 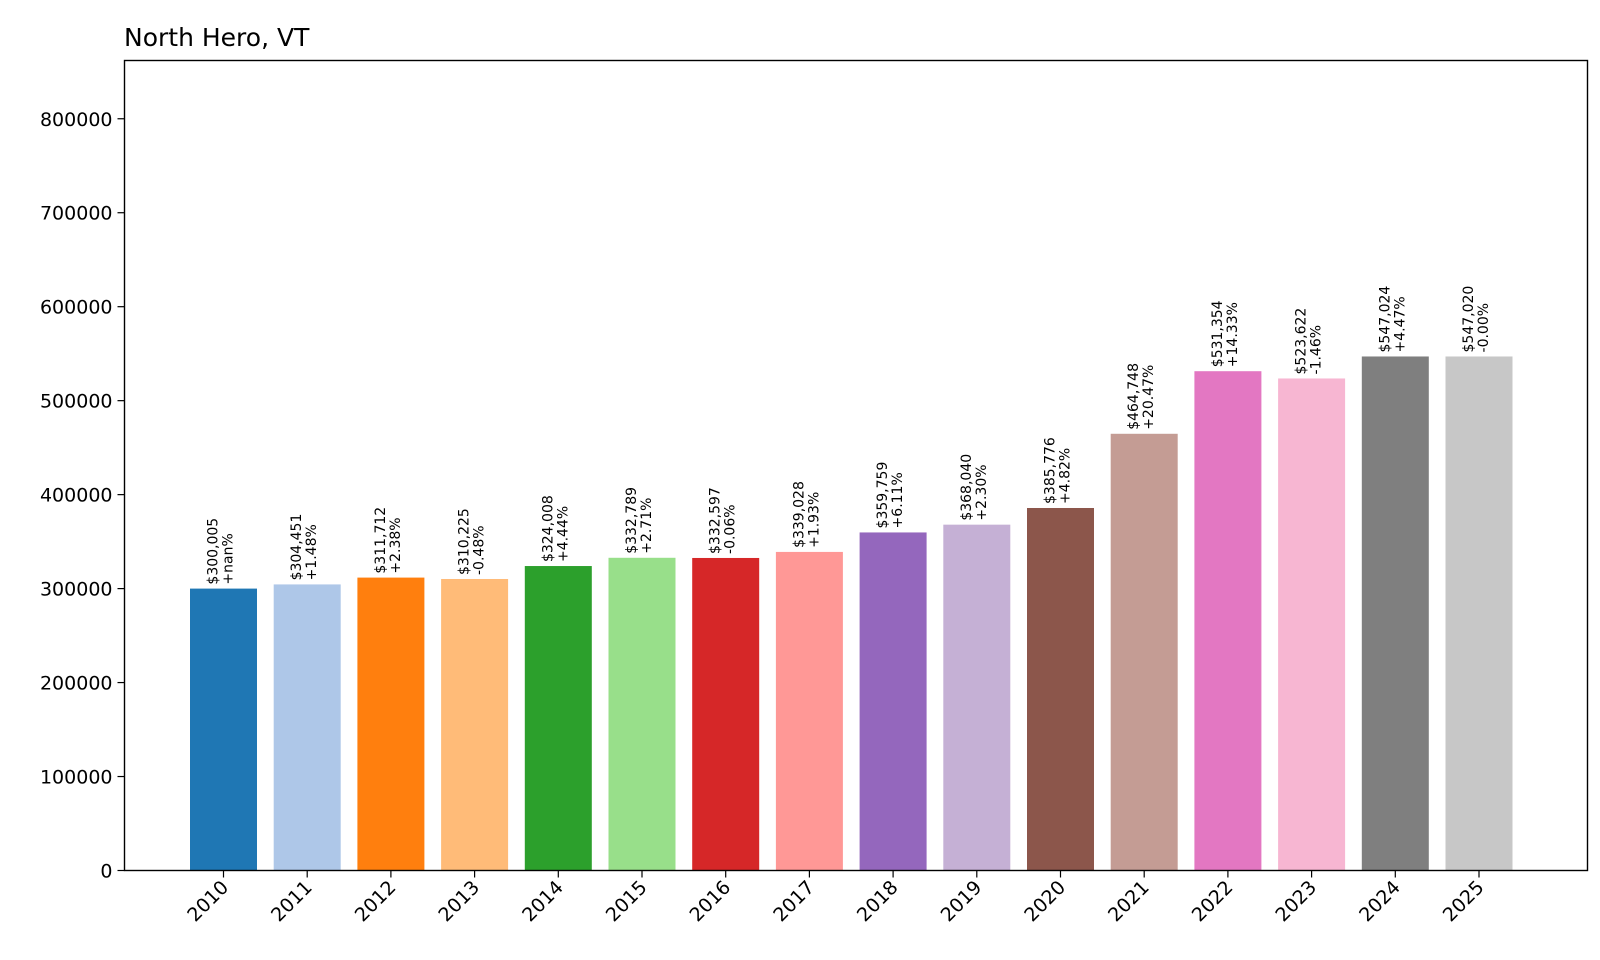 I want to click on bar-value-label: $300,005, so click(x=214, y=551).